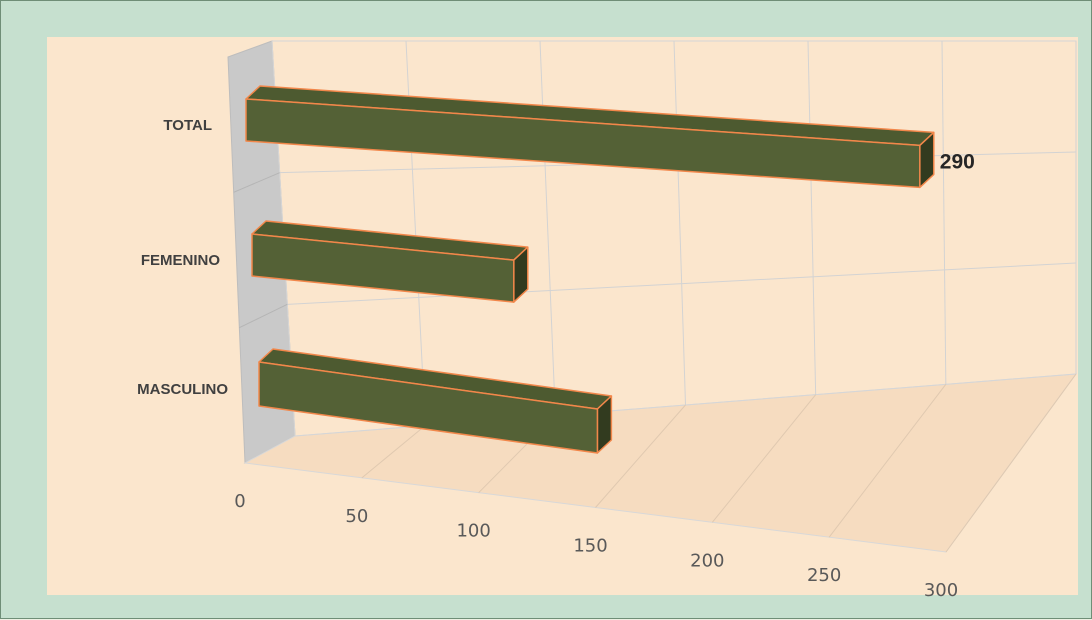 This screenshot has width=1092, height=620. I want to click on bar-total, so click(583, 143).